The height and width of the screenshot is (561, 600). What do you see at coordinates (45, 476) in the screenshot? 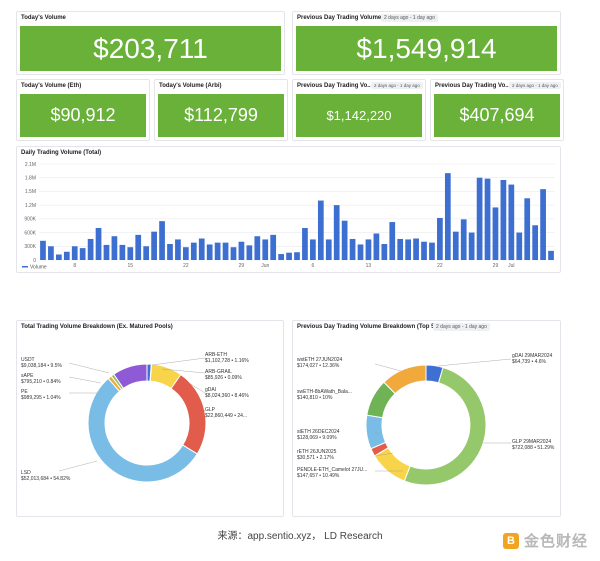
I see `slice-label: LSD $52,013,684 • 54.82%` at bounding box center [45, 476].